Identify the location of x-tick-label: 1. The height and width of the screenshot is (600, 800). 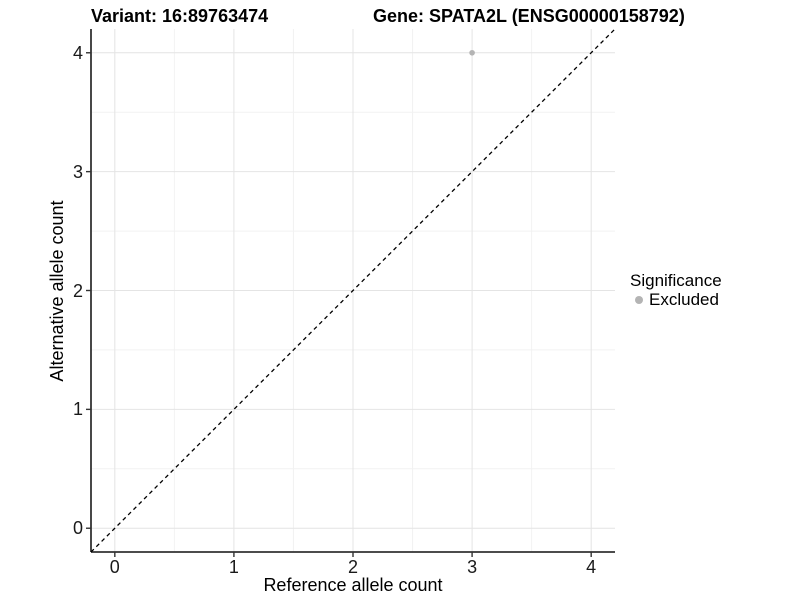
(233, 567).